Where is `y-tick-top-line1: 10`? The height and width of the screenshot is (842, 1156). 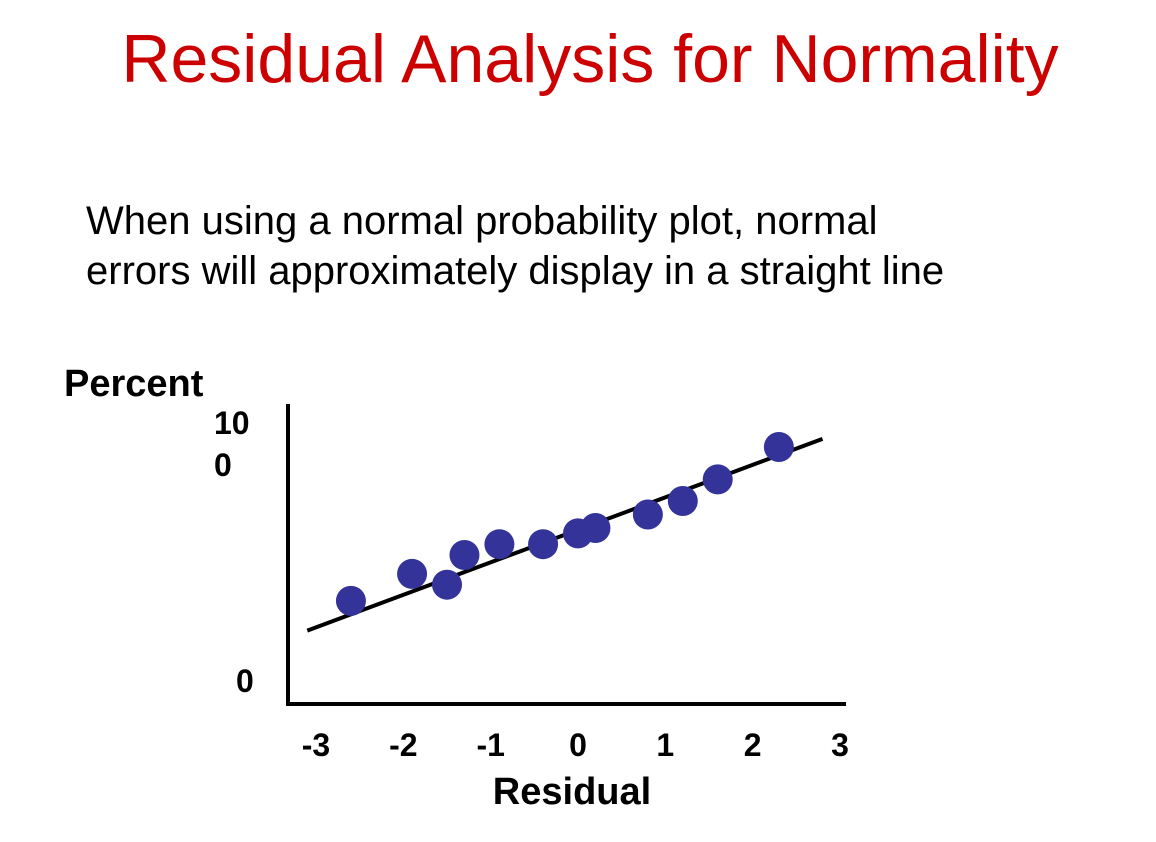 y-tick-top-line1: 10 is located at coordinates (232, 423).